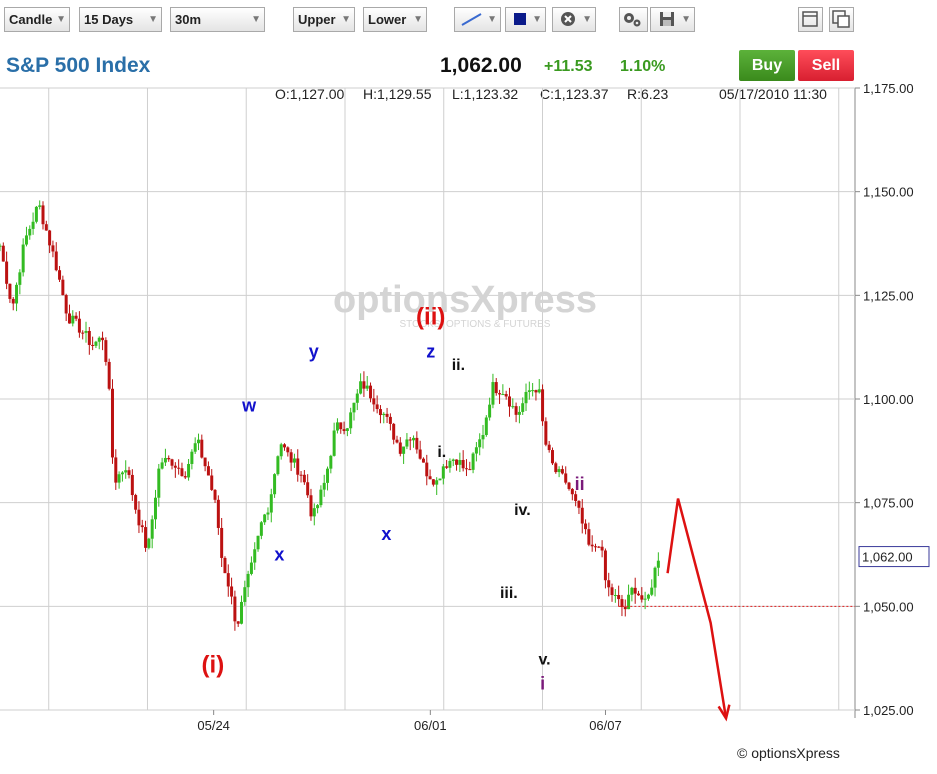  Describe the element at coordinates (888, 606) in the screenshot. I see `y-tick-label: 1,050.00` at that location.